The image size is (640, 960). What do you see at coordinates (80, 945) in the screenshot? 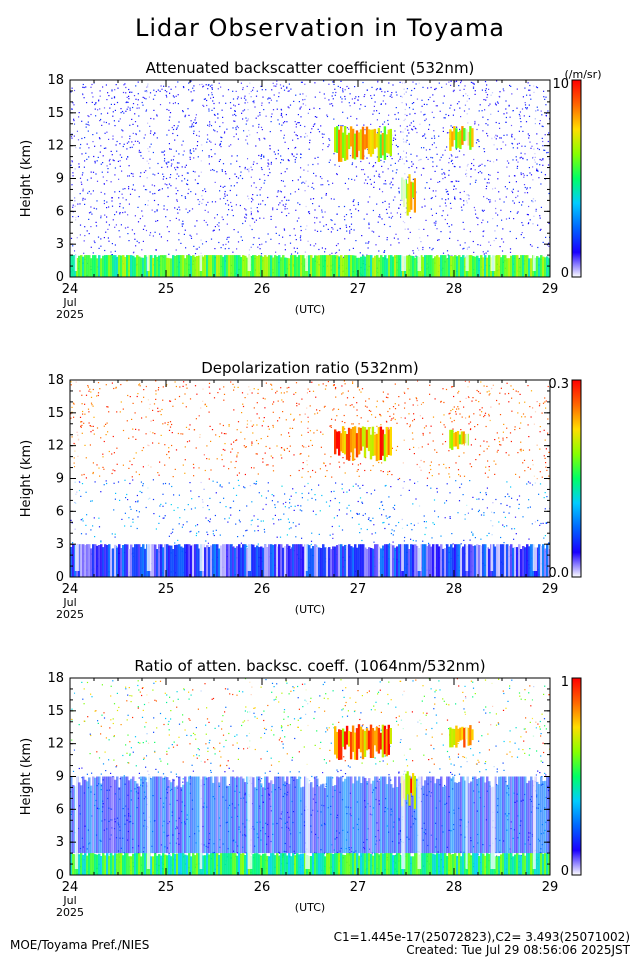
I see `footer-credit: MOE/Toyama Pref./NIES` at bounding box center [80, 945].